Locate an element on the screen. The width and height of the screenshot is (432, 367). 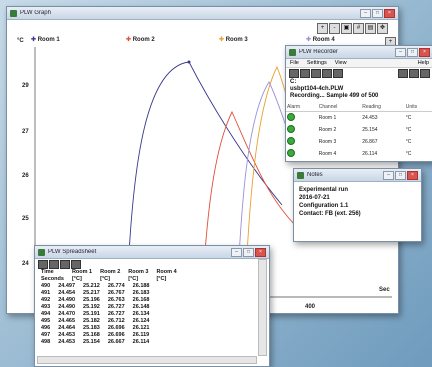
table-cell: 26.188 is located at coordinates (141, 286).